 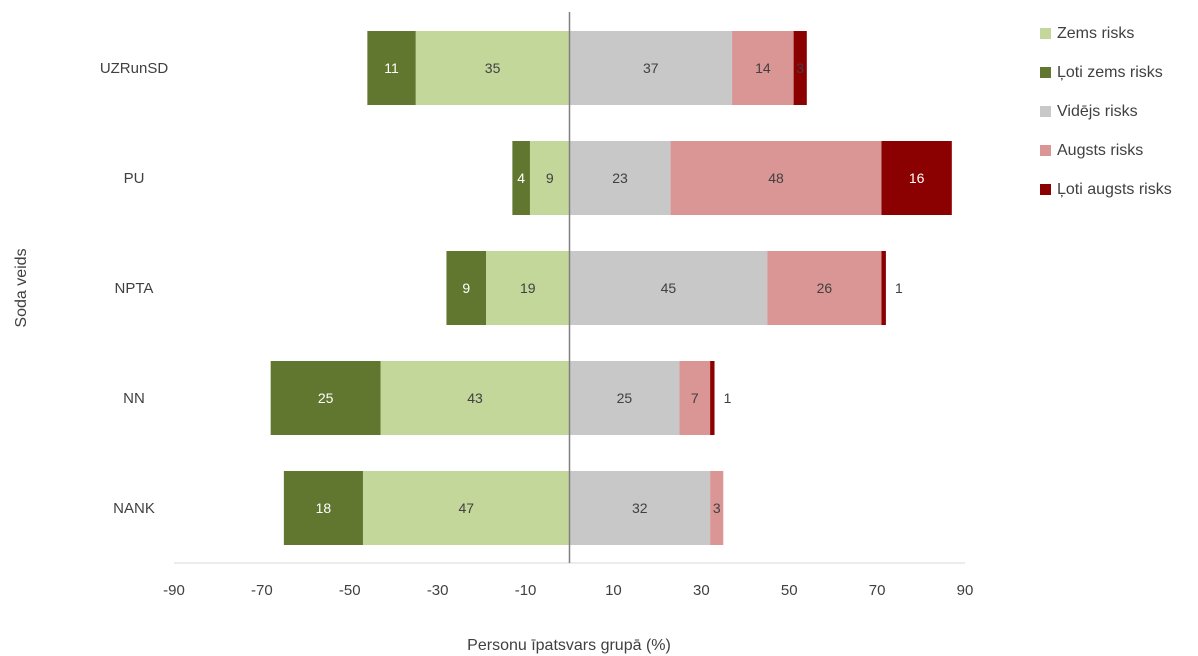 I want to click on bar-npta-videjs-risks, so click(x=668, y=288).